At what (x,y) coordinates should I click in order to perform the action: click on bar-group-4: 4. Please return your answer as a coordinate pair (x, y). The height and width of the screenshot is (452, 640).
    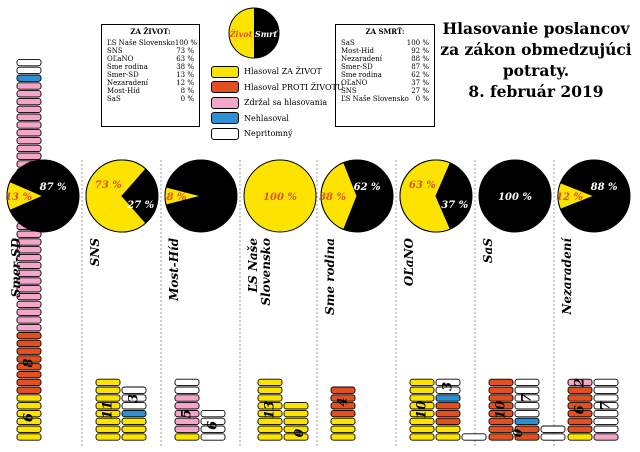
    Looking at the image, I should click on (343, 413).